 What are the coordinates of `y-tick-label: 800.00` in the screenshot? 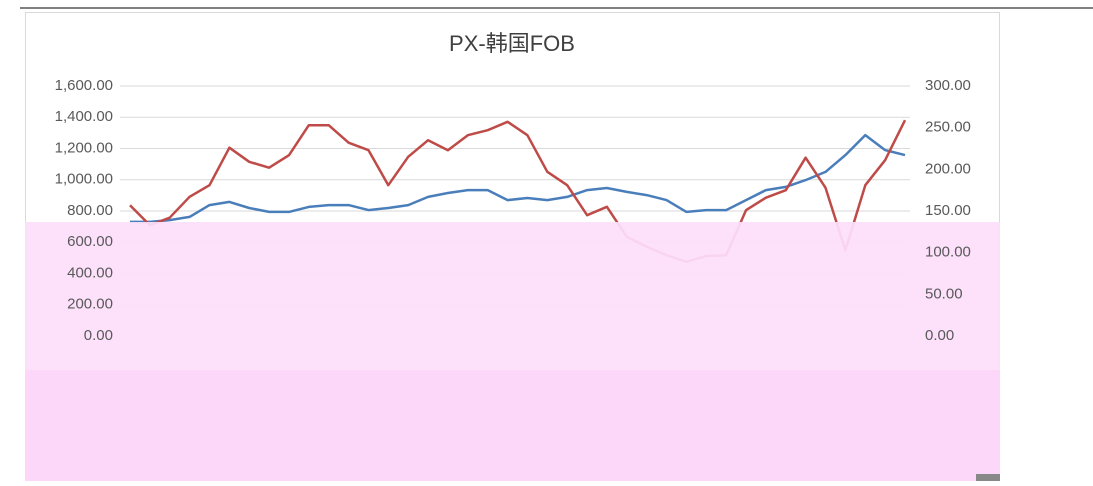 It's located at (90, 210).